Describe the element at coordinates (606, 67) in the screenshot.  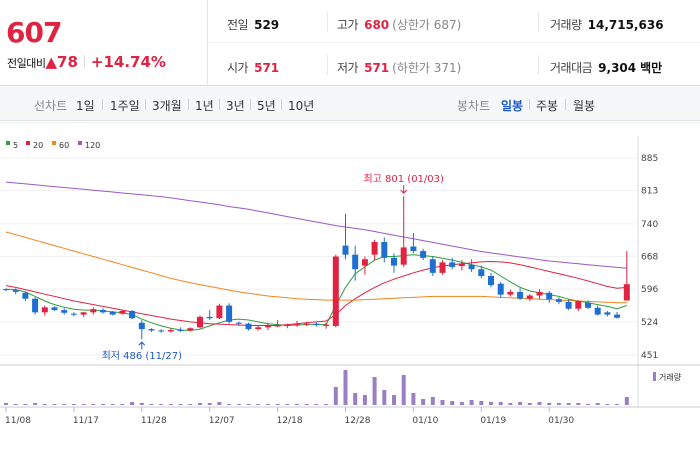
I see `stat-amount: 거래대금 9,304 백만` at that location.